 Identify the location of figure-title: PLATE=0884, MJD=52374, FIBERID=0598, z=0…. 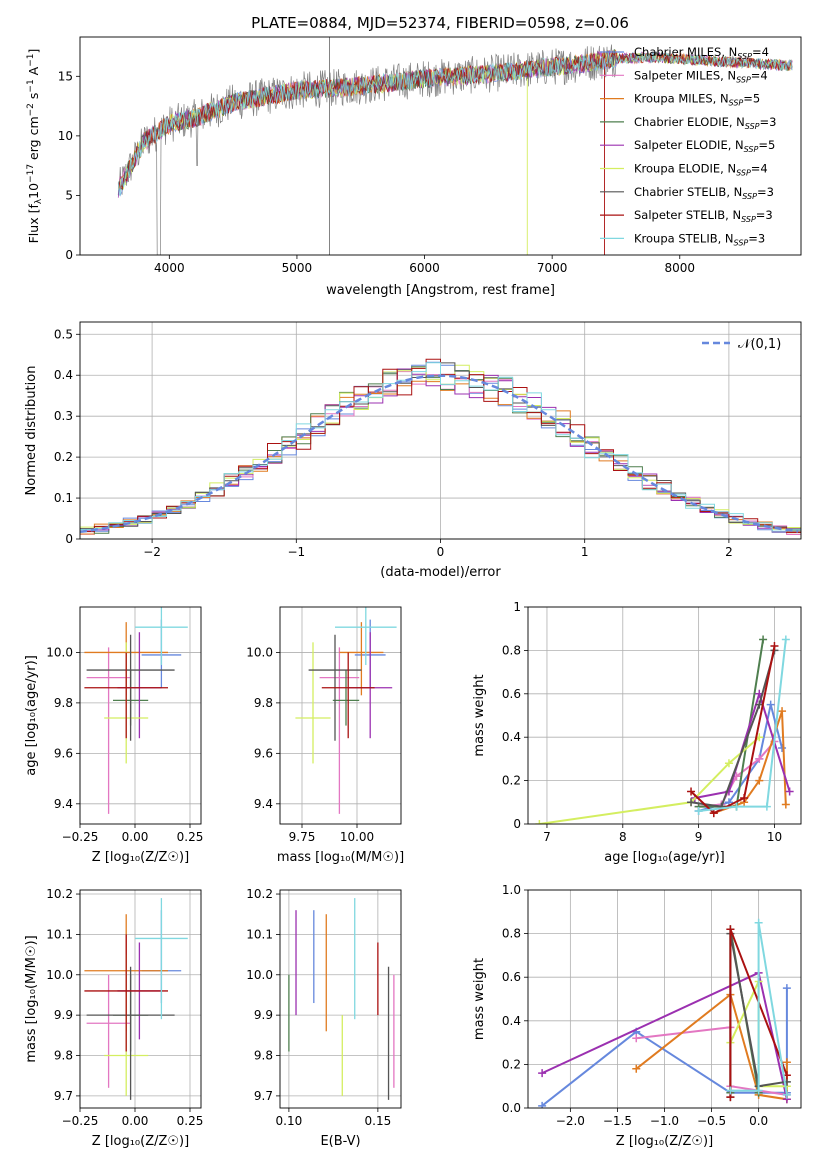
(440, 23).